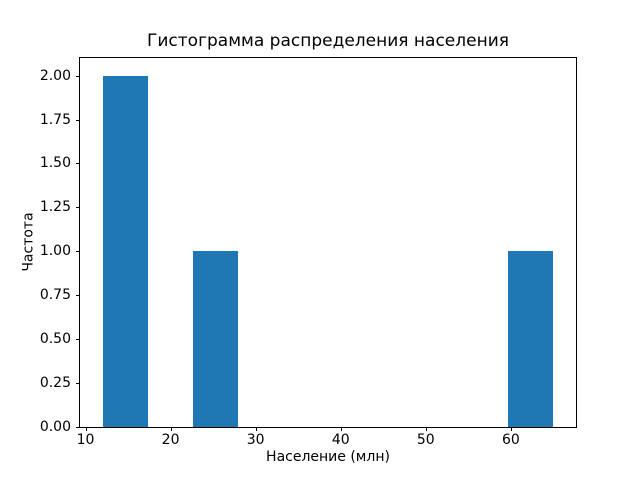 This screenshot has width=640, height=480. I want to click on y-tick-label: 1.25, so click(55, 207).